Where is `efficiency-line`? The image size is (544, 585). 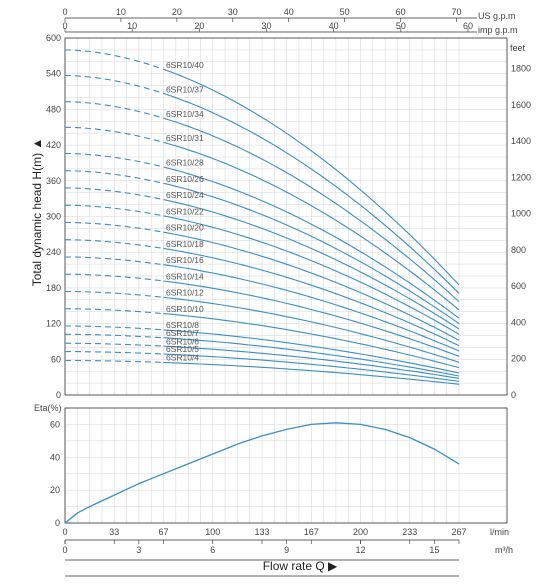 efficiency-line is located at coordinates (262, 473).